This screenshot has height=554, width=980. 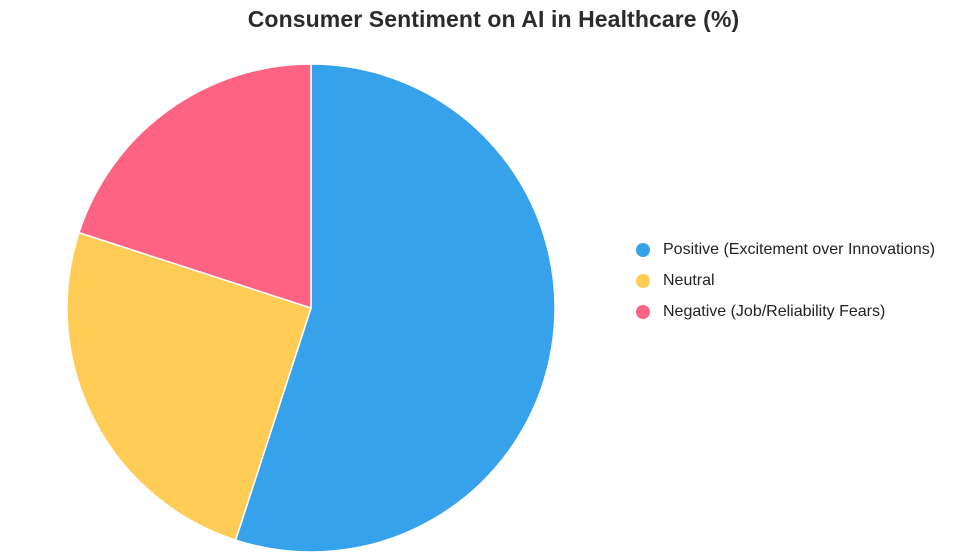 I want to click on legend-item-negative: Negative (Job/Reliability Fears), so click(x=785, y=311).